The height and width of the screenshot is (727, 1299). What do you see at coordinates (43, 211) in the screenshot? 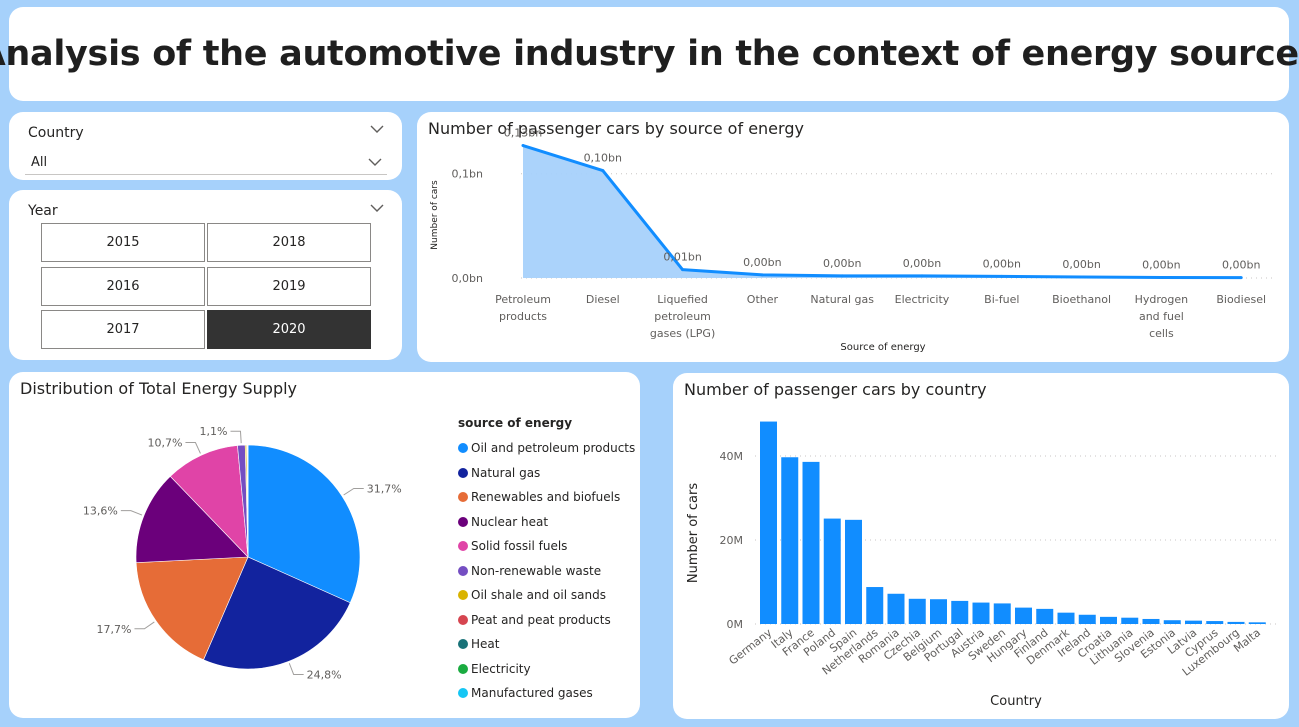
I see `year-slicer-label: Year` at bounding box center [43, 211].